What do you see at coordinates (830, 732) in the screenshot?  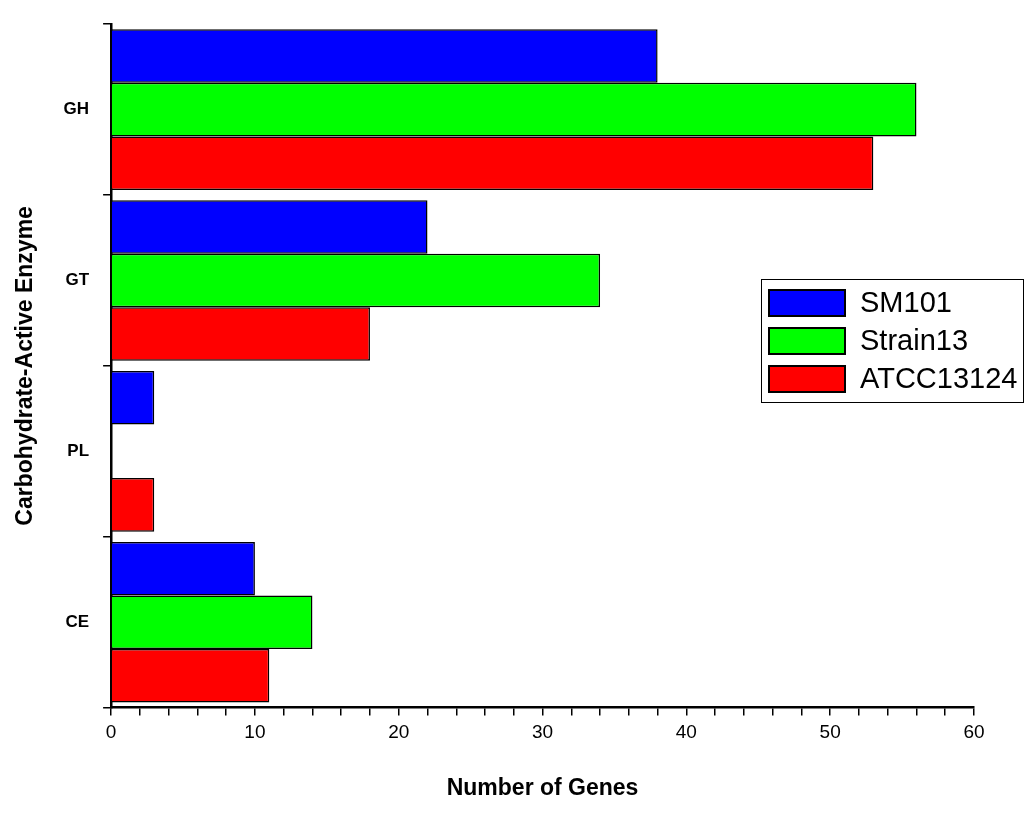 I see `x-tick-label: 50` at bounding box center [830, 732].